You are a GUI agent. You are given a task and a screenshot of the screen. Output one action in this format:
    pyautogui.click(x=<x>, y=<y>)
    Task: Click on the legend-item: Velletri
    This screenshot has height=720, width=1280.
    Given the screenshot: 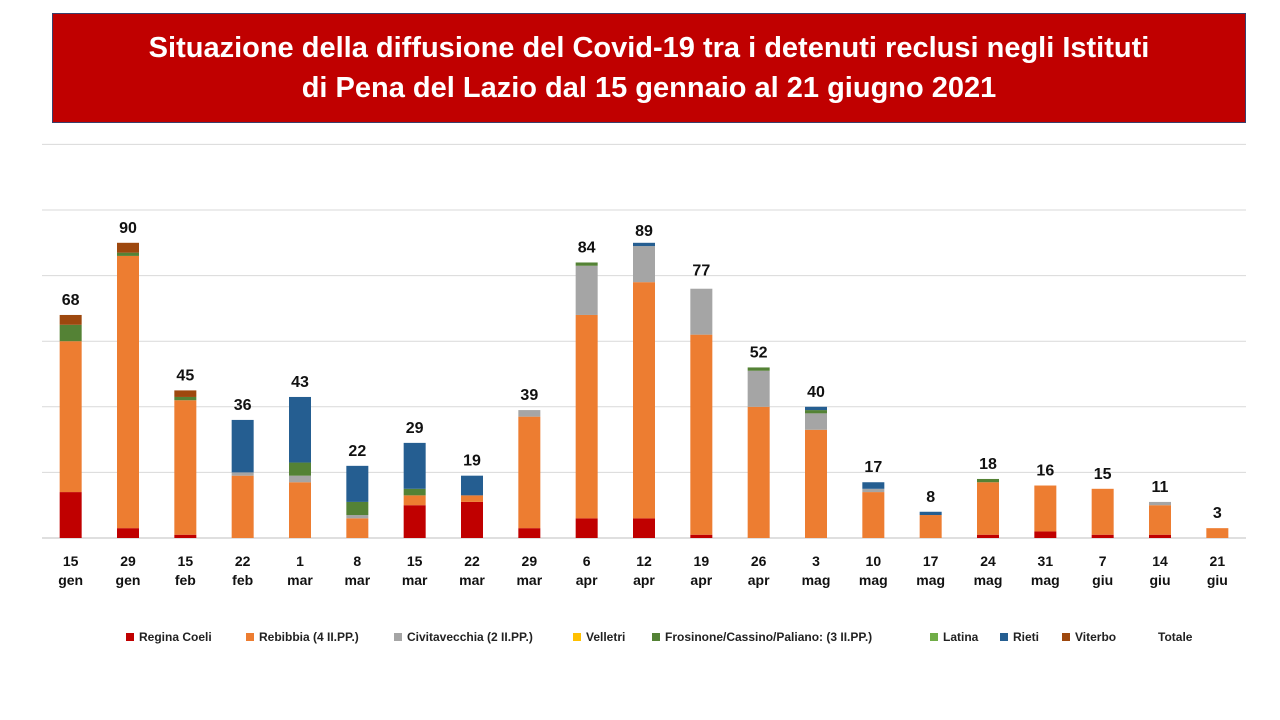 What is the action you would take?
    pyautogui.click(x=599, y=637)
    